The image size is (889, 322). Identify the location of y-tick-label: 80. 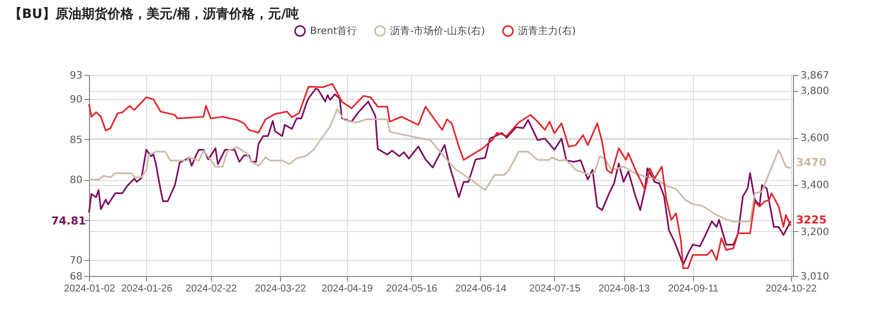
(76, 180).